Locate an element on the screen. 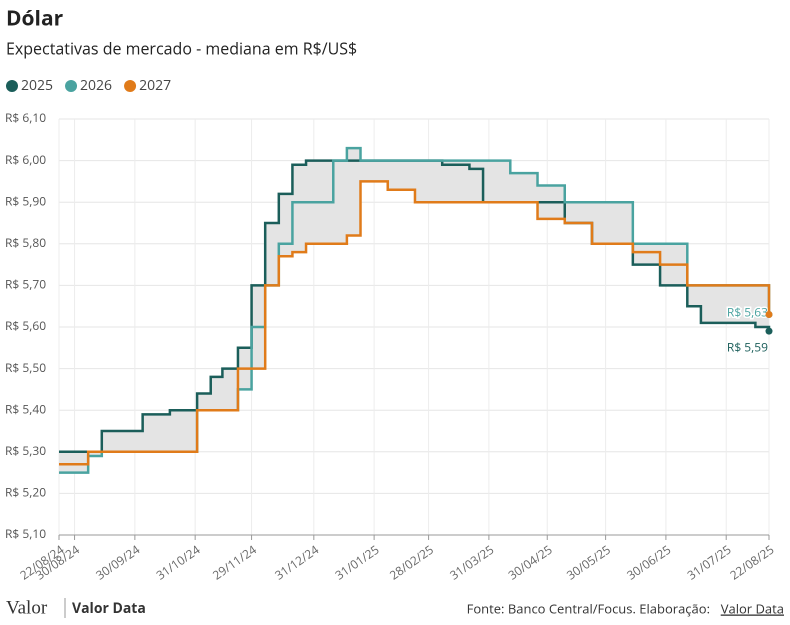 The image size is (790, 625). y-tick-label: R$ 5,10 is located at coordinates (25, 533).